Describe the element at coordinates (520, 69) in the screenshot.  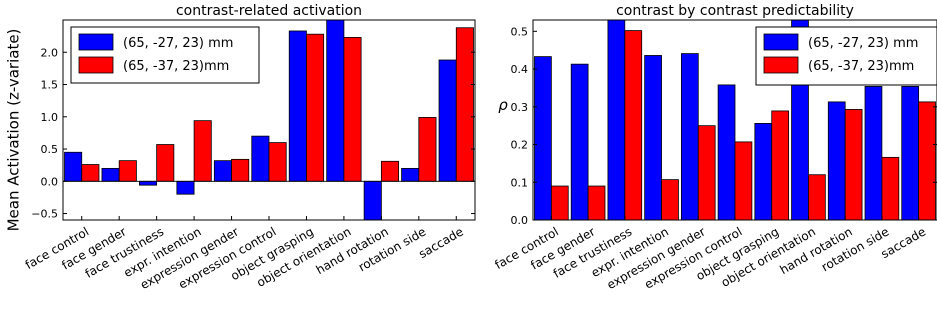
I see `y-tick-label: 0.4` at that location.